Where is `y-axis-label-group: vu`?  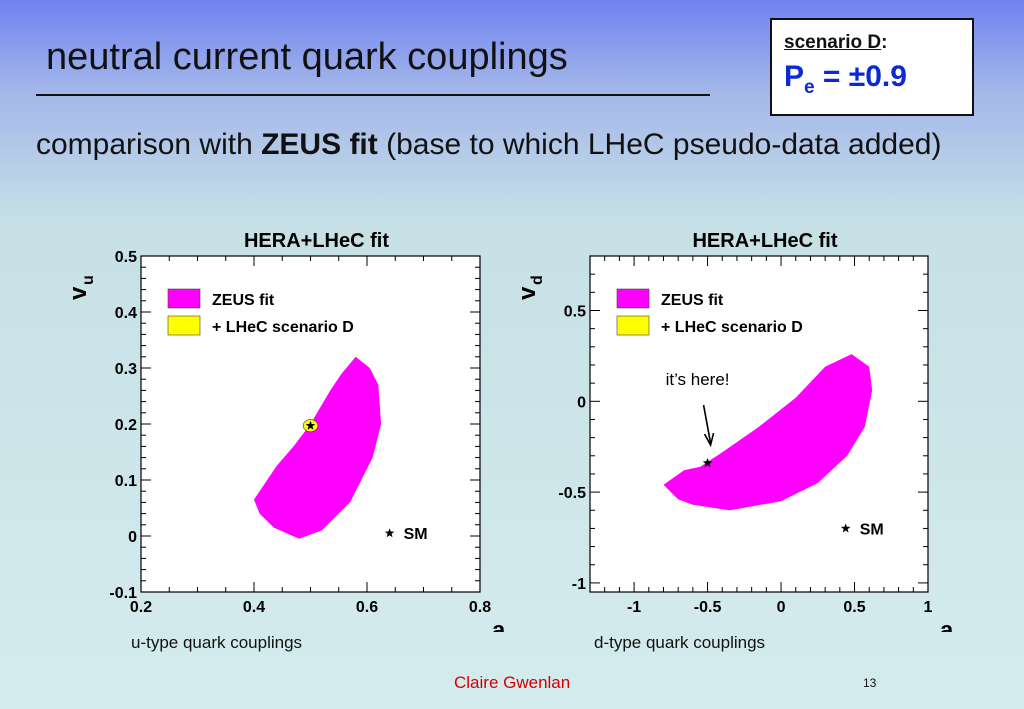 y-axis-label-group: vu is located at coordinates (81, 287).